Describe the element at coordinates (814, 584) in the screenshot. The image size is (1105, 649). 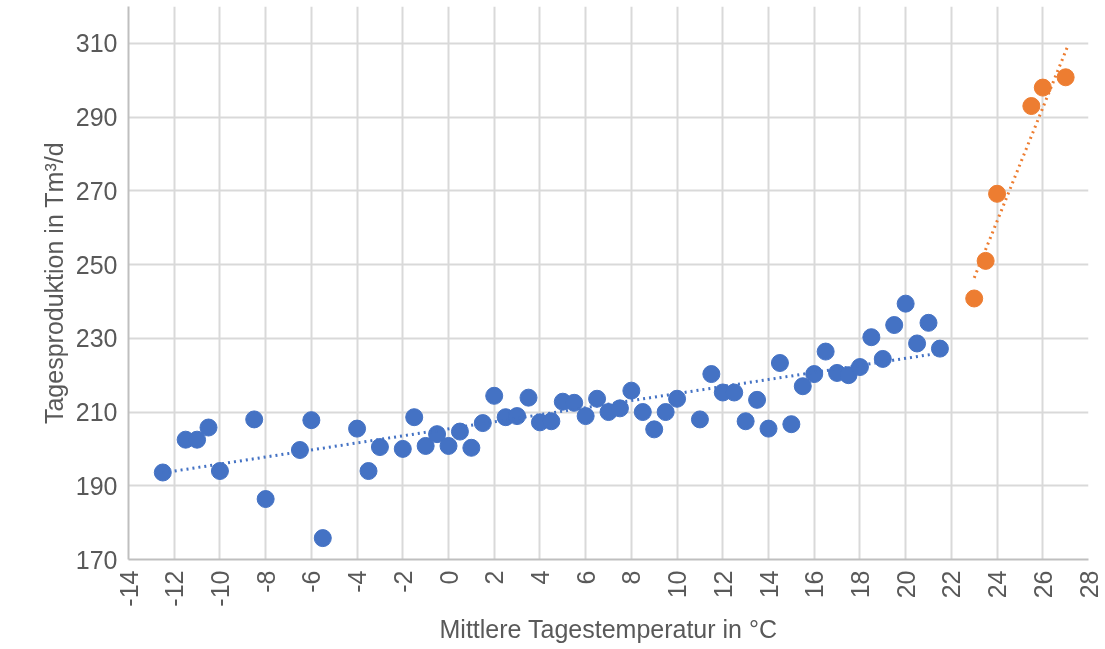
I see `x-tick-label: 16` at that location.